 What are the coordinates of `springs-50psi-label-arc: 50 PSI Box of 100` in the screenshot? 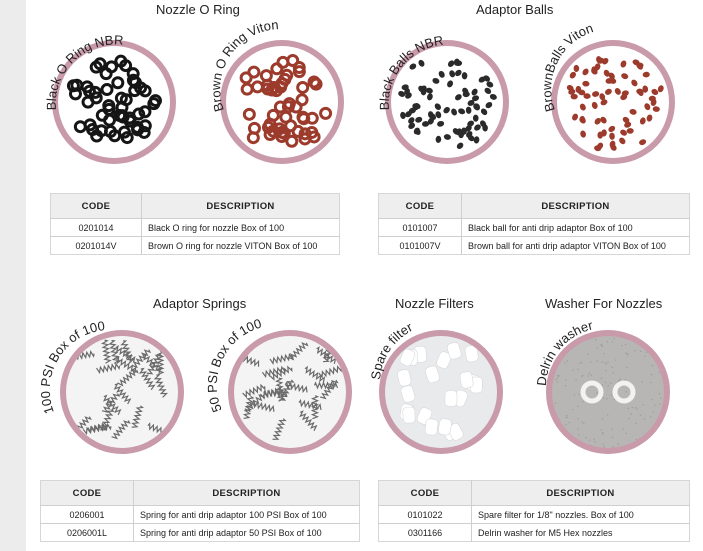 It's located at (234, 365).